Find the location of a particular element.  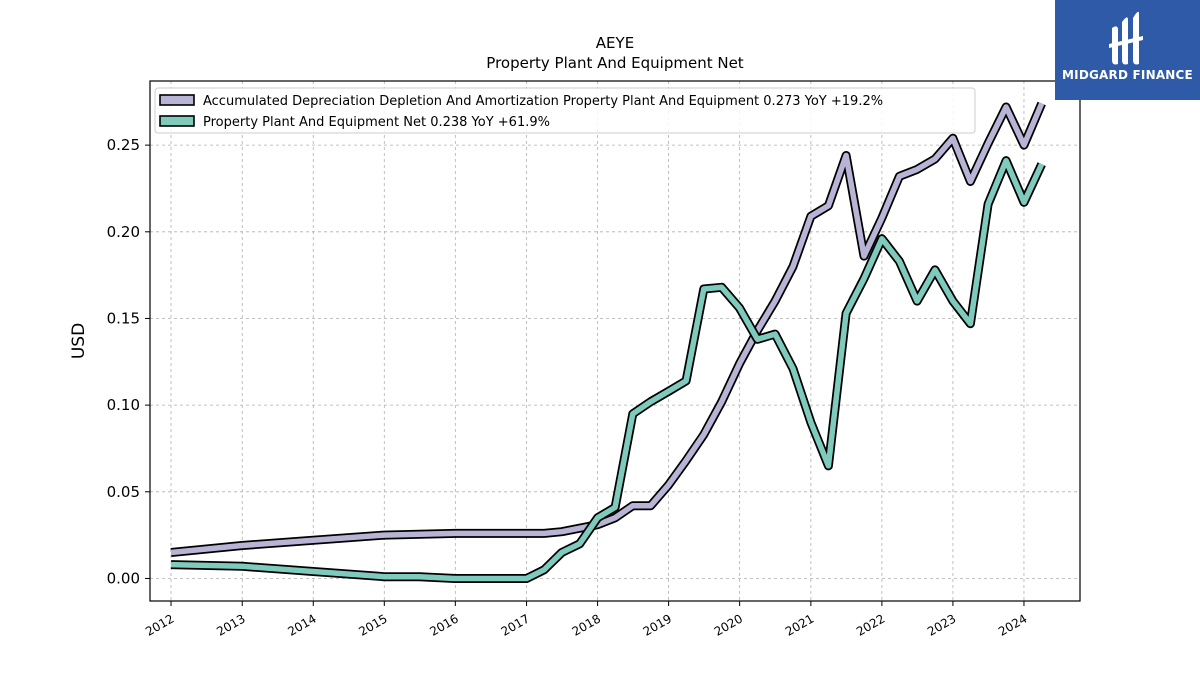

x-tick-label: 2015 is located at coordinates (372, 624).